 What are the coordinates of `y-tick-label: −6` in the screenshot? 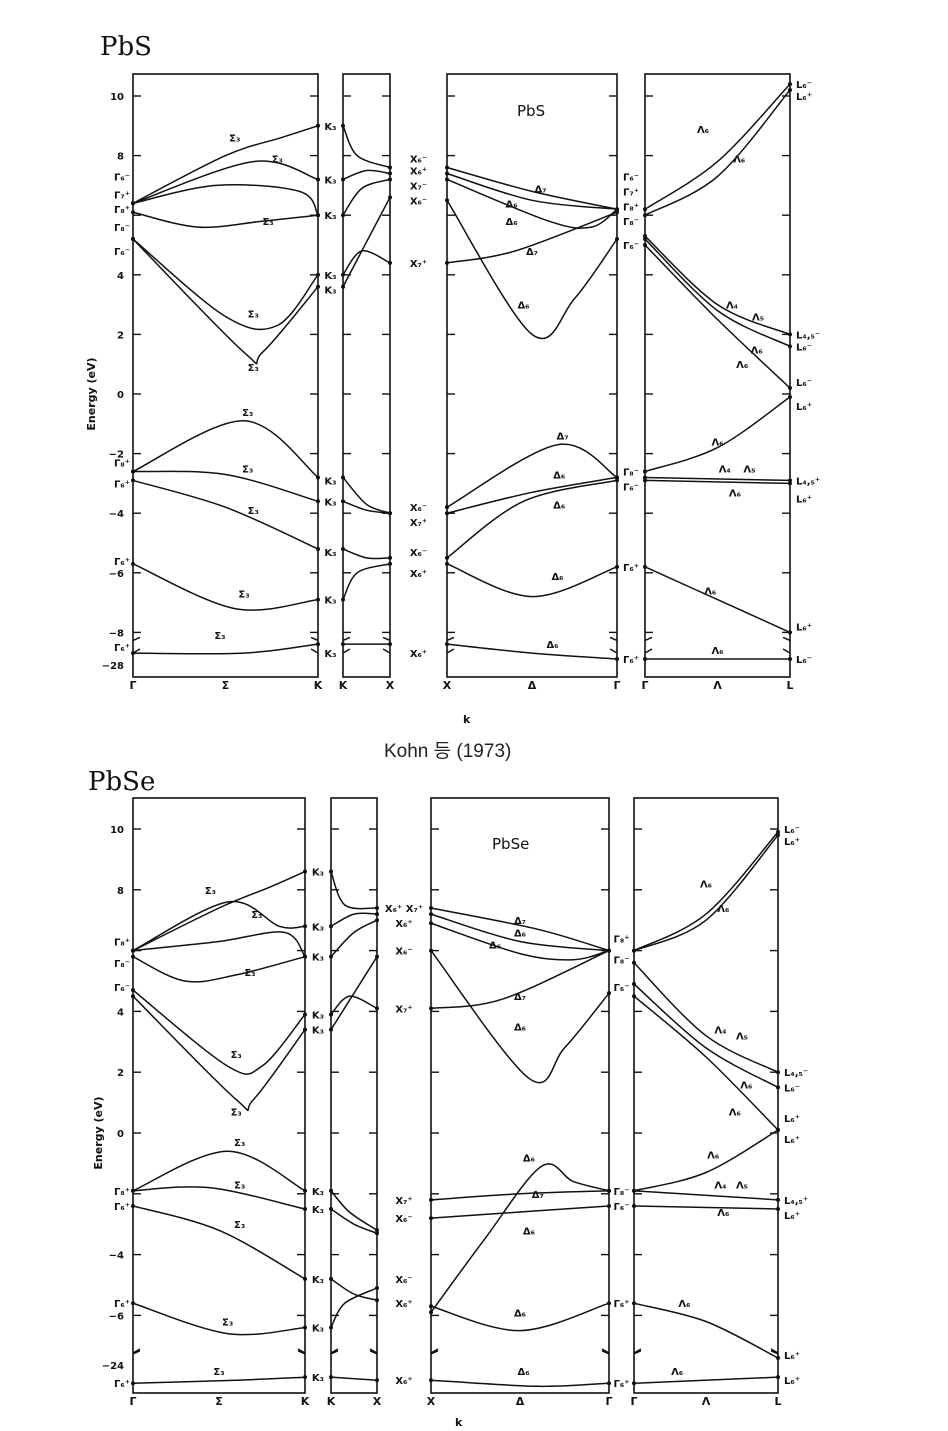 It's located at (116, 574).